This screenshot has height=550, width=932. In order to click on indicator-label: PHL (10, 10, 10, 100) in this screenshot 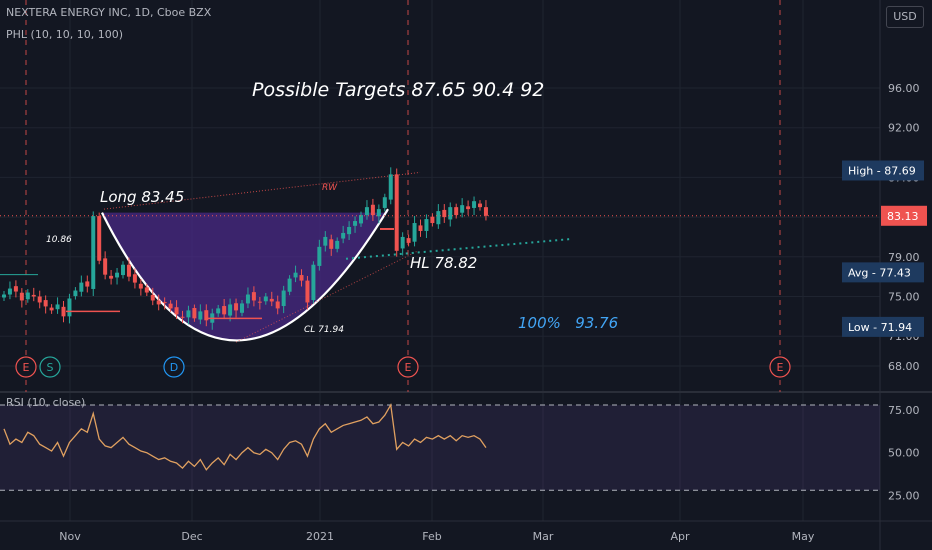, I will do `click(65, 34)`.